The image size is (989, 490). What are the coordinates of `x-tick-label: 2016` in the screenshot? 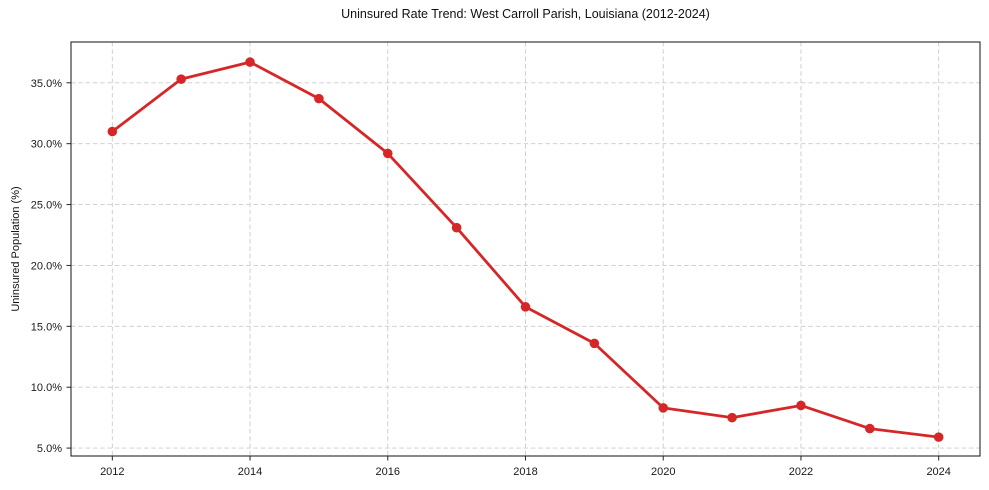 It's located at (388, 472).